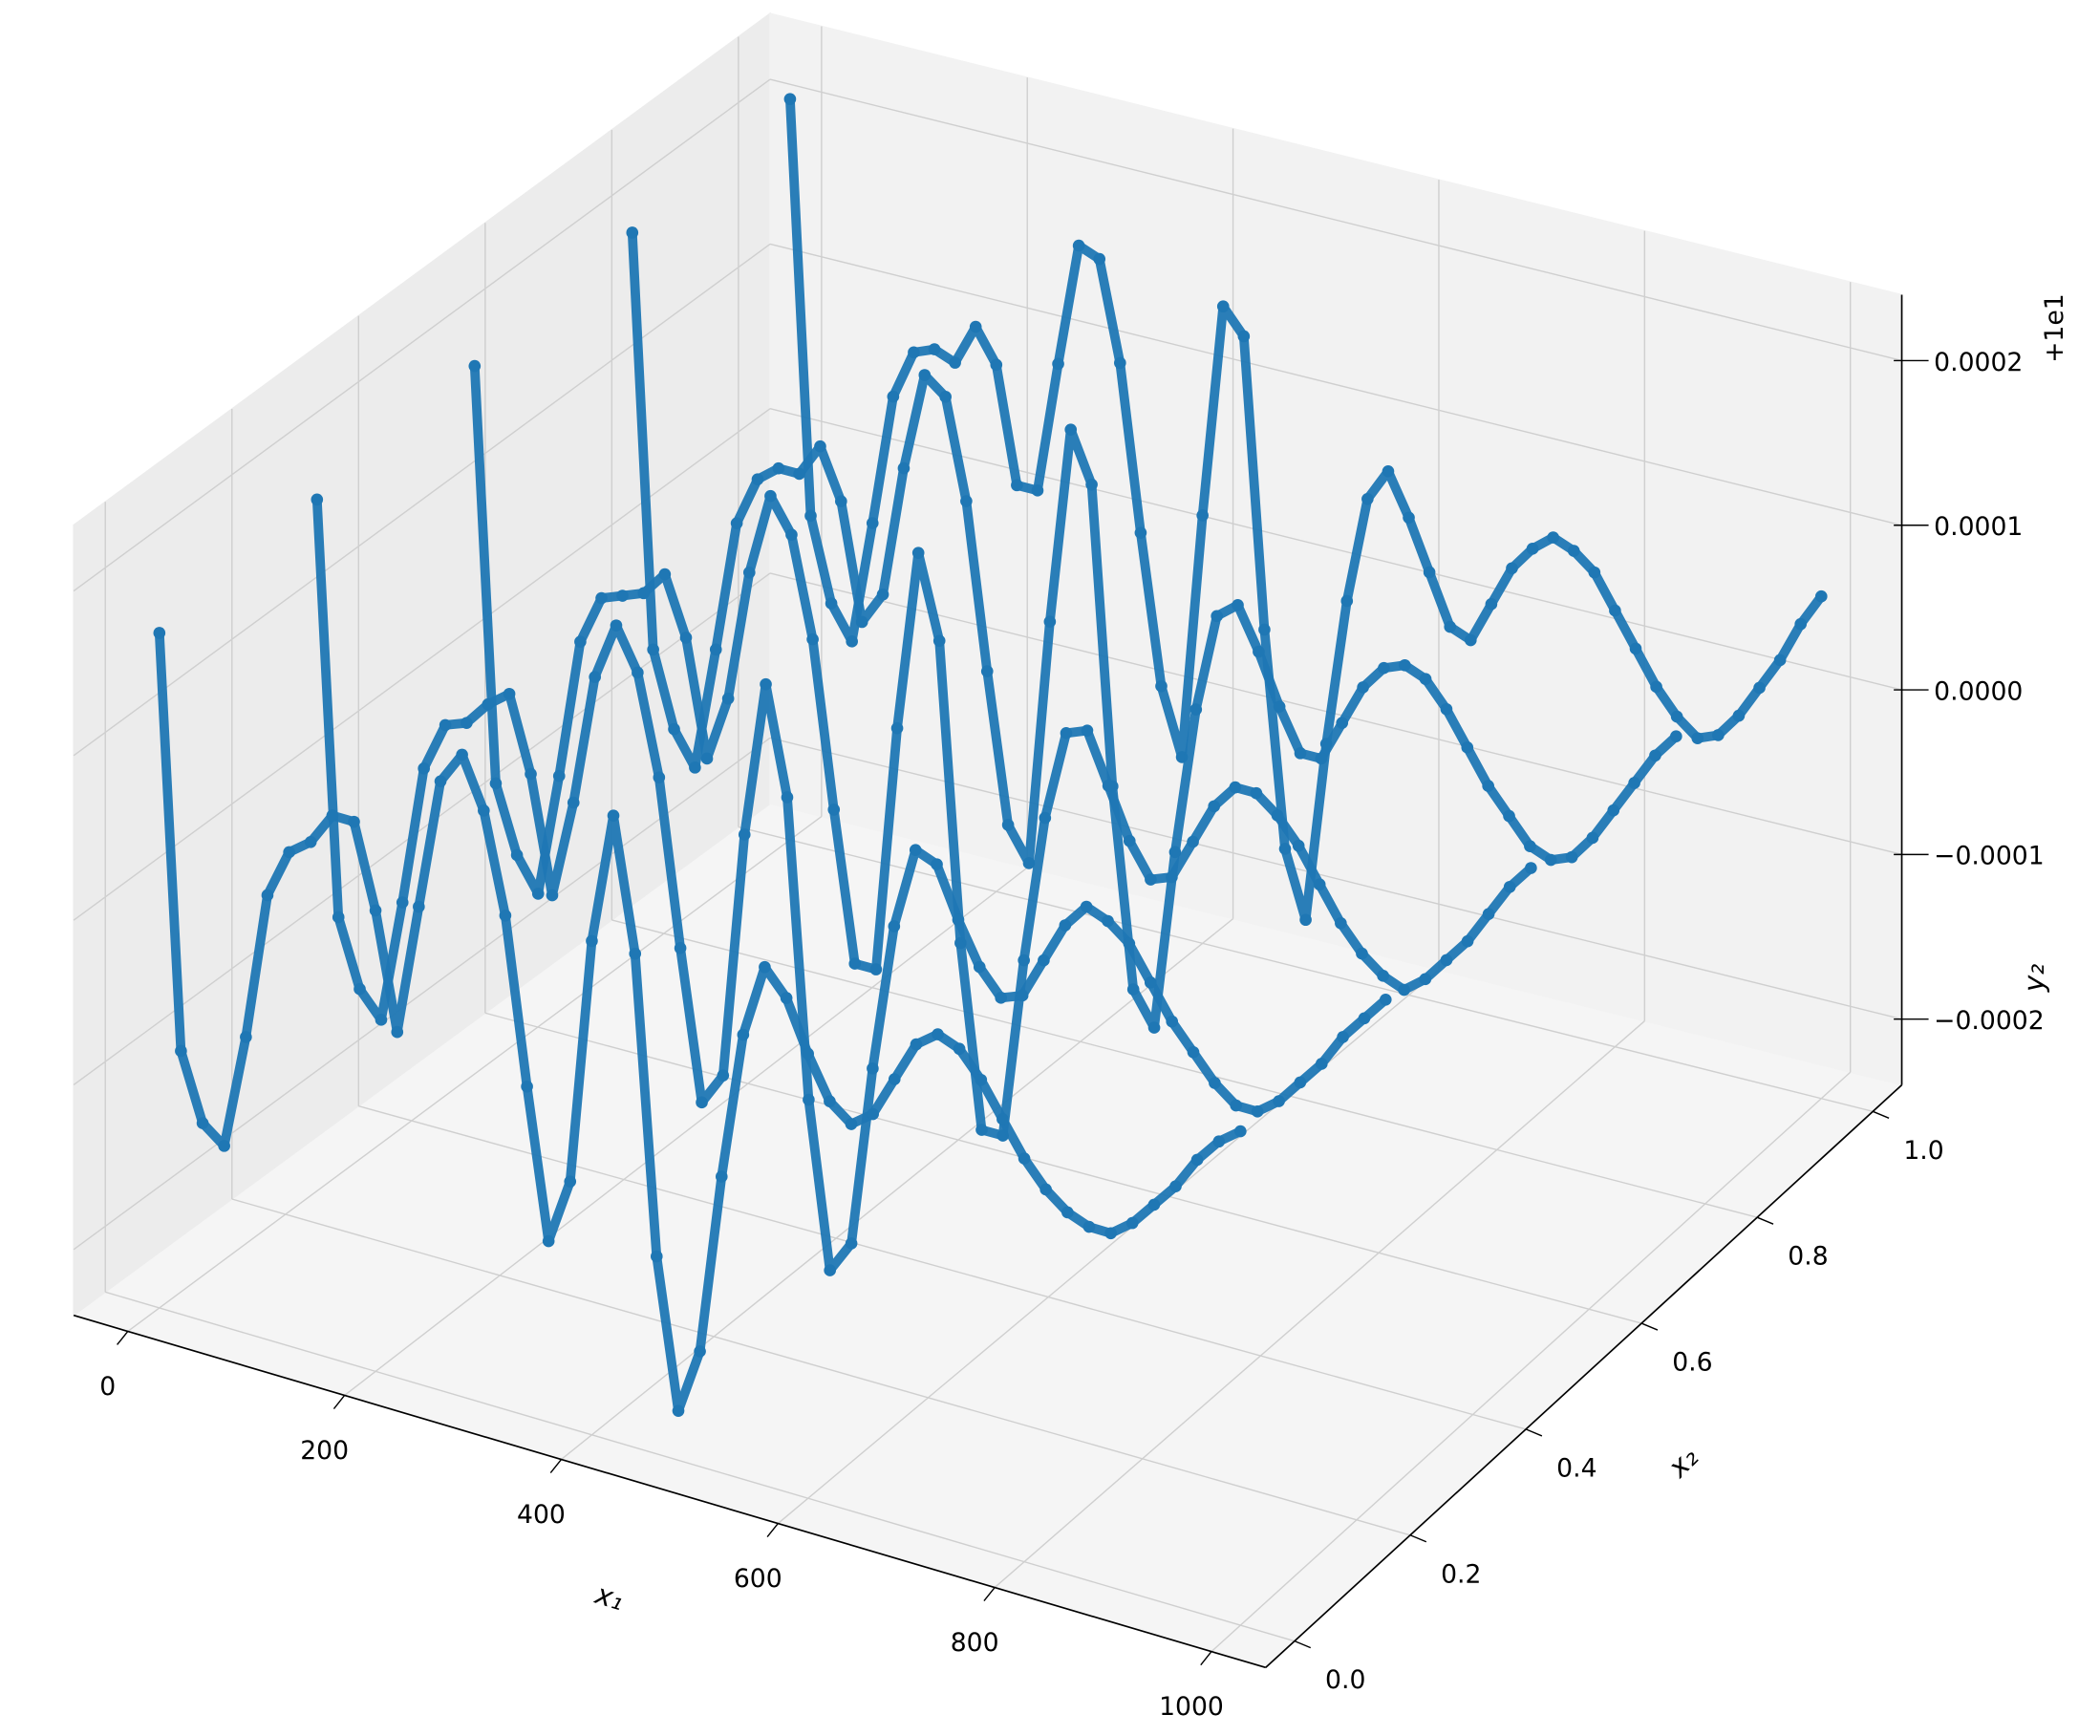  What do you see at coordinates (1989, 1021) in the screenshot?
I see `z-tick-label: −0.0002` at bounding box center [1989, 1021].